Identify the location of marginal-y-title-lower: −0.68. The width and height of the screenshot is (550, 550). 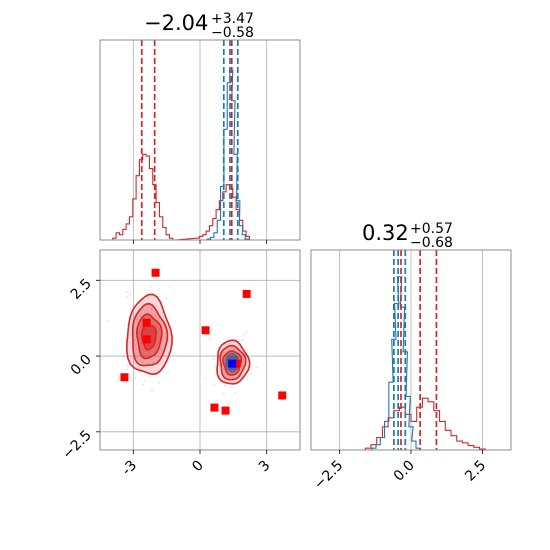
(431, 243).